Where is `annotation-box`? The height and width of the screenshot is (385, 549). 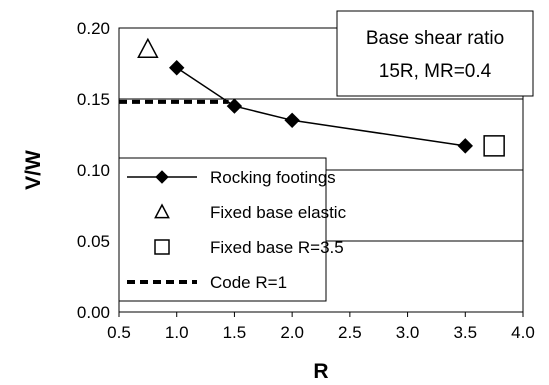 annotation-box is located at coordinates (435, 53).